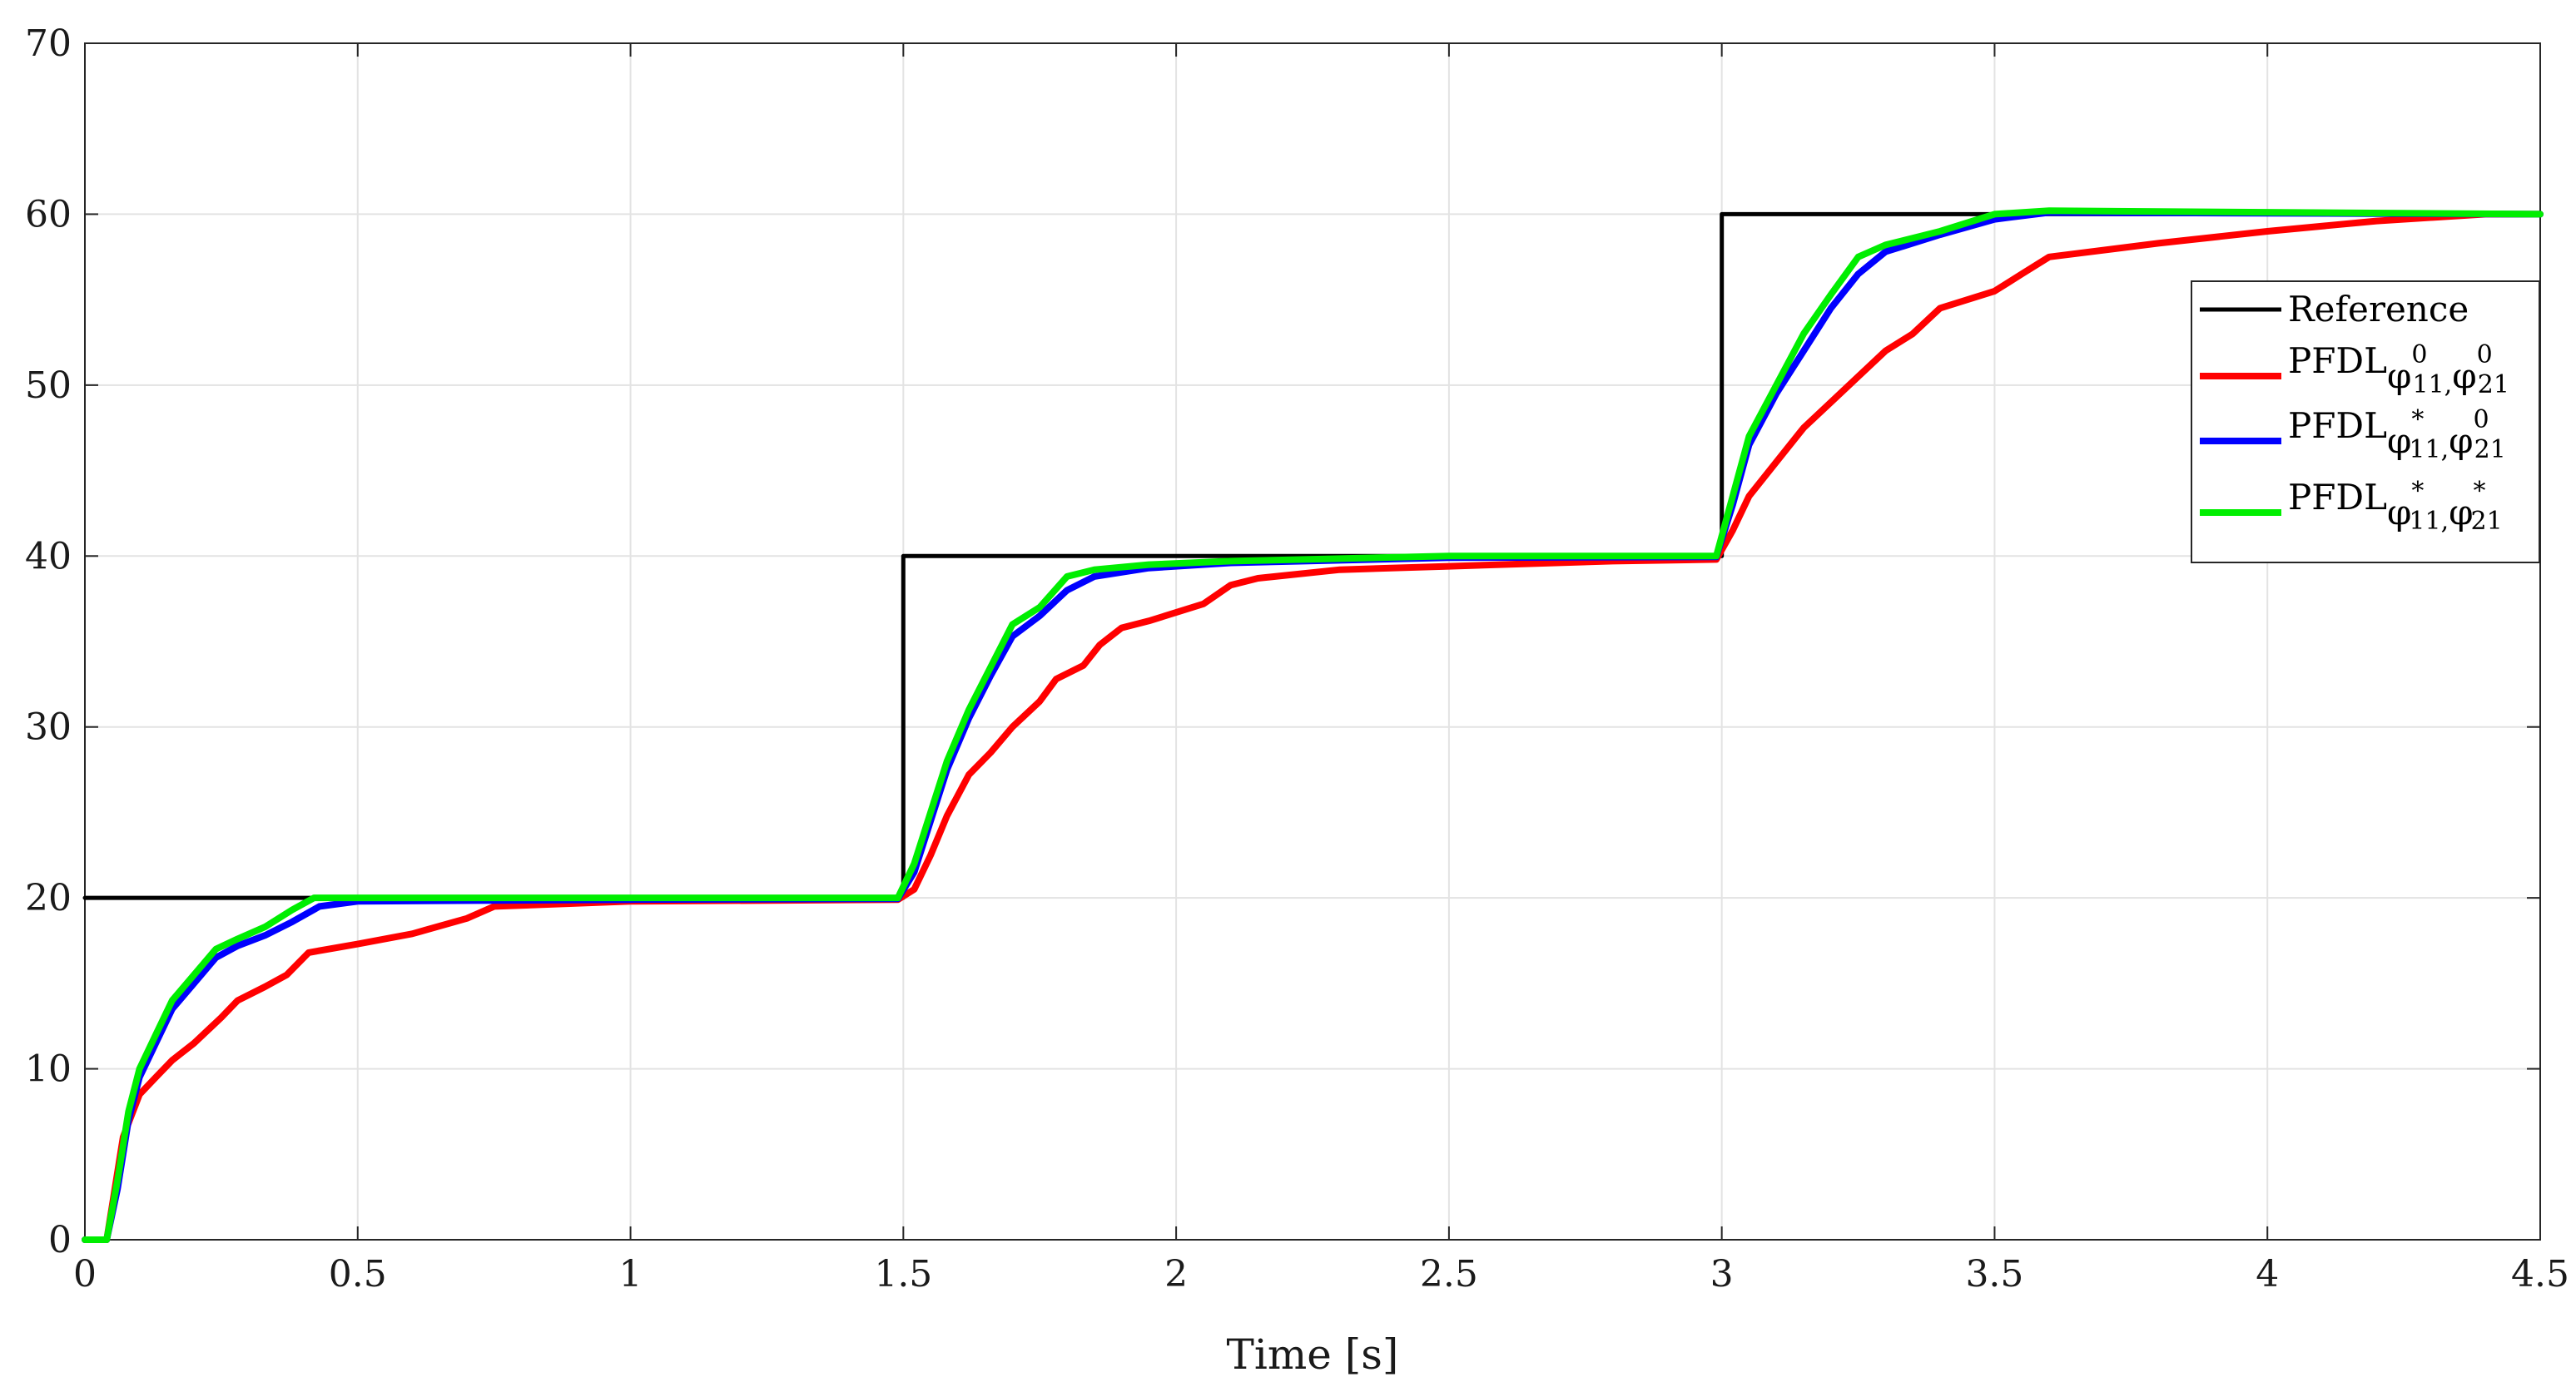 The height and width of the screenshot is (1392, 2576). Describe the element at coordinates (48, 385) in the screenshot. I see `y-tick-label: 50` at that location.